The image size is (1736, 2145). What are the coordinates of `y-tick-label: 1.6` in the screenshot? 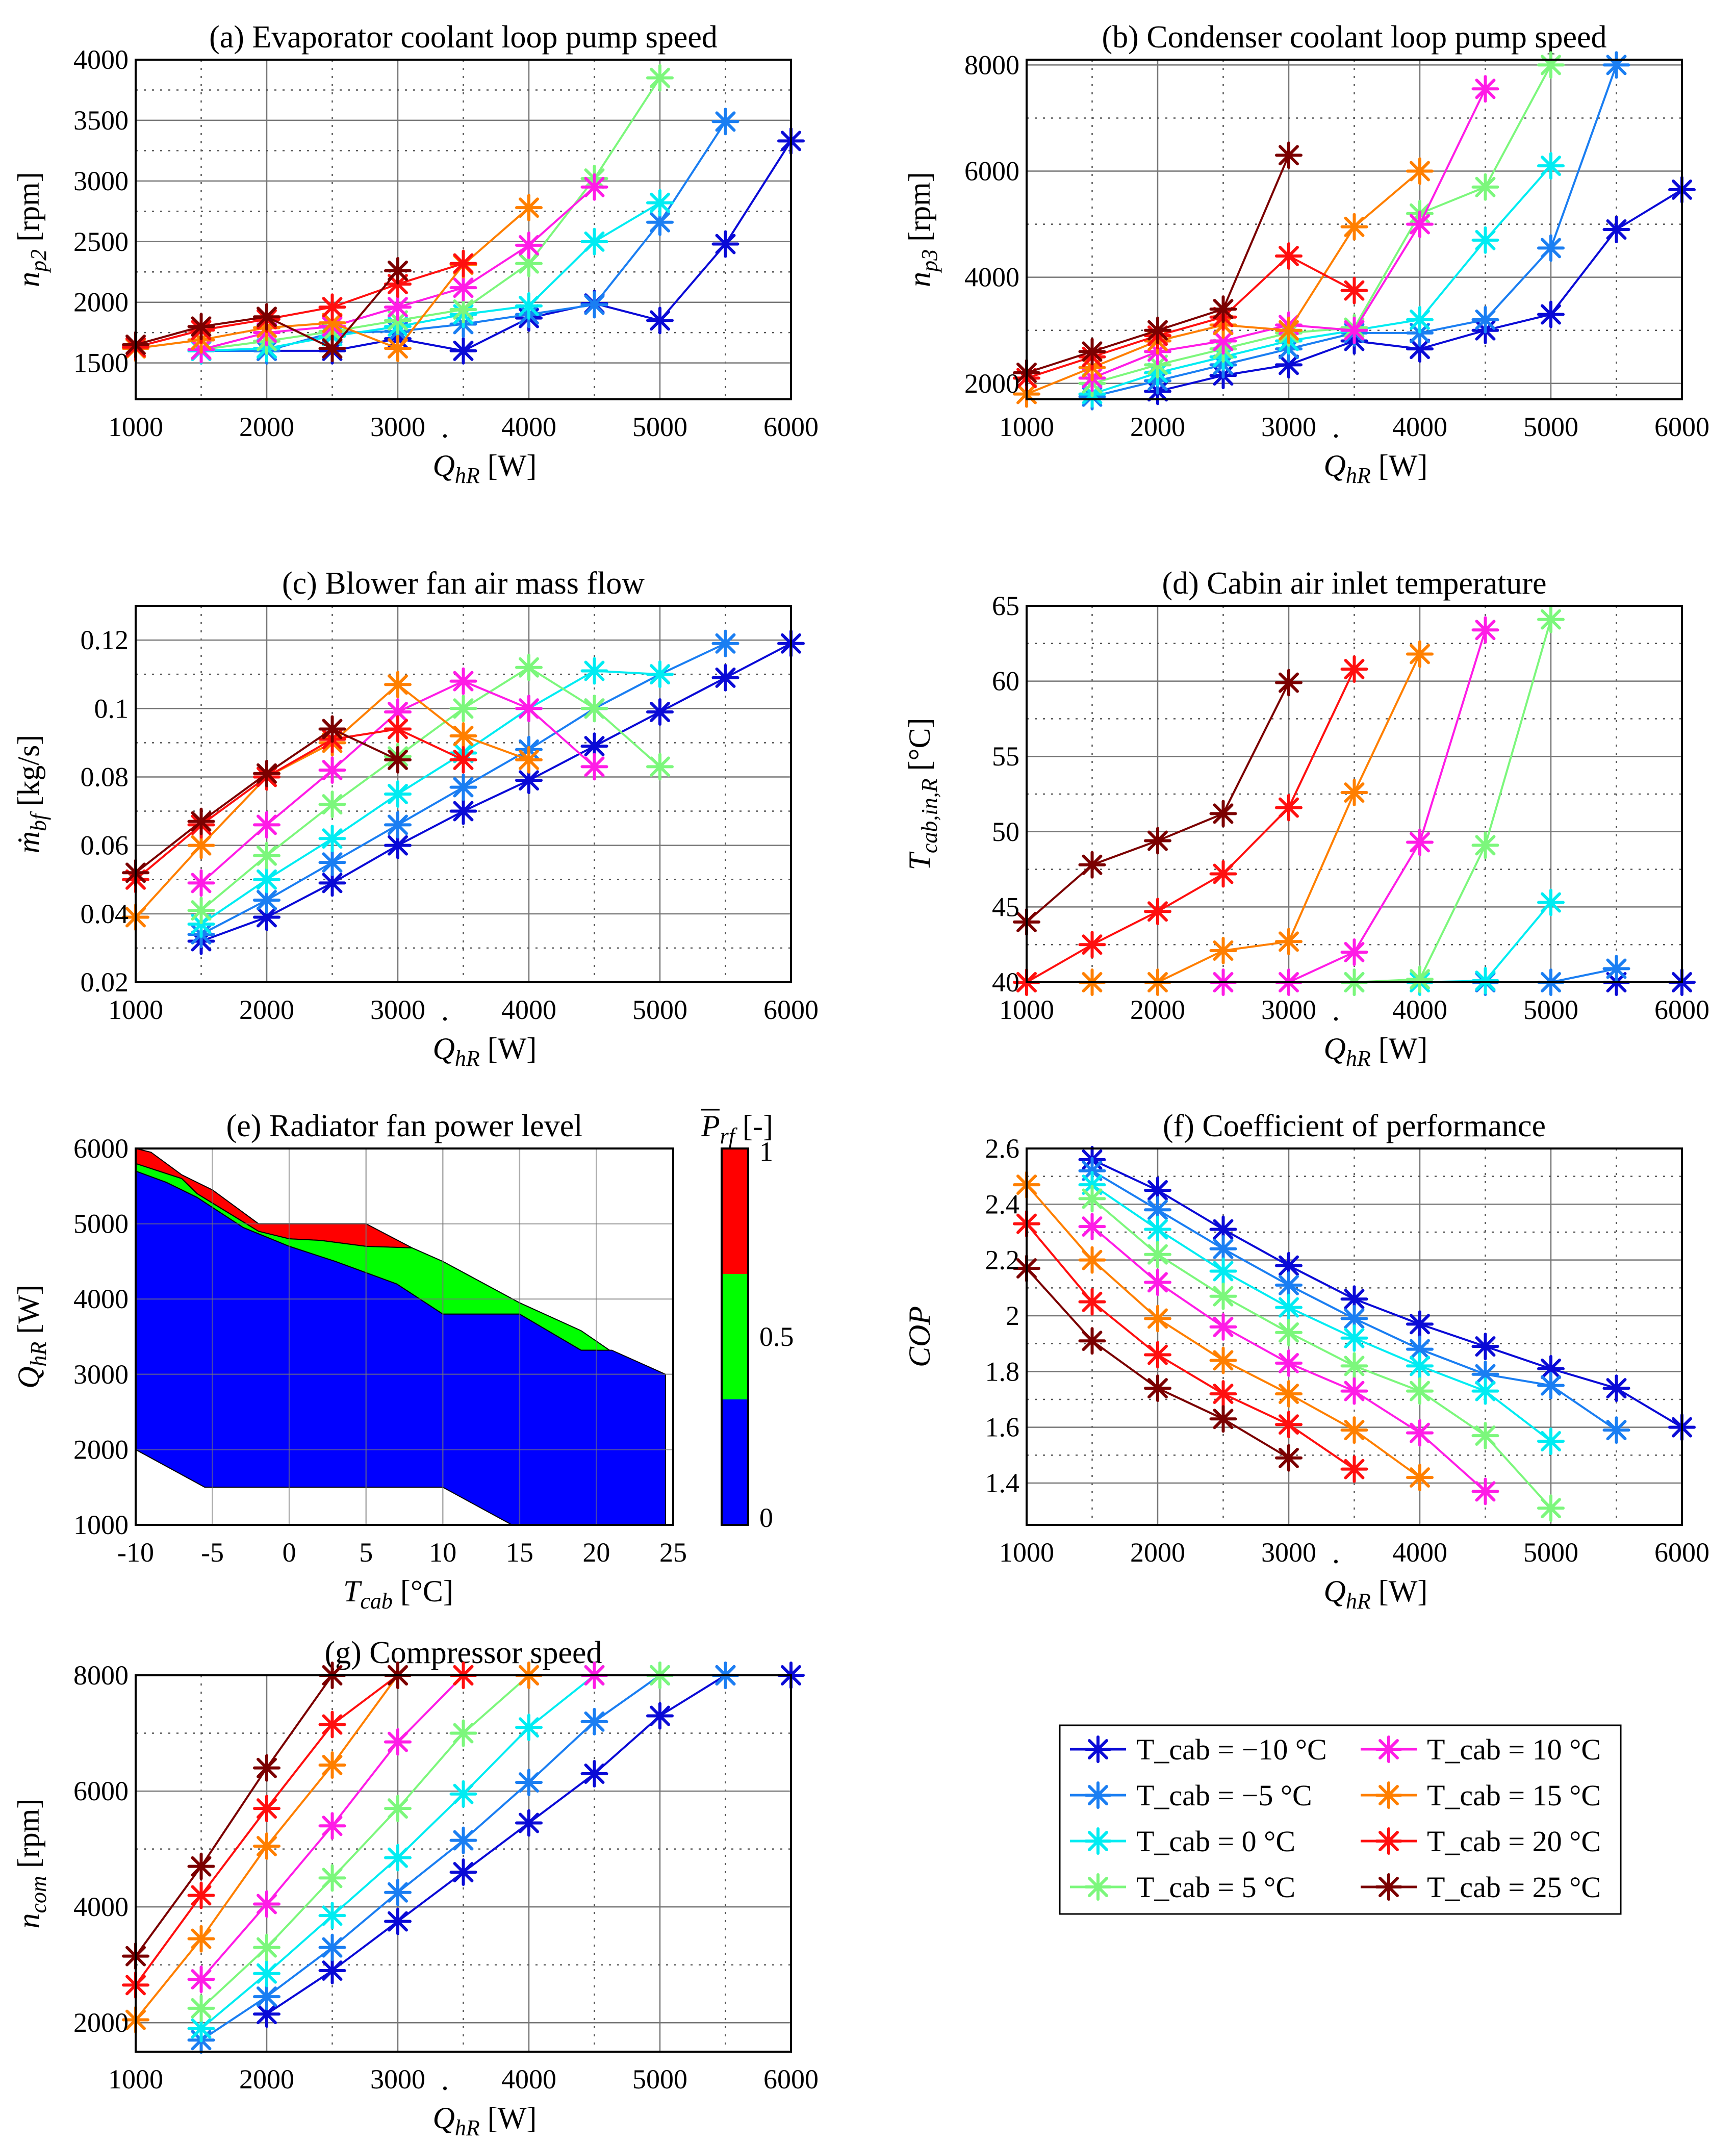 It's located at (1003, 1427).